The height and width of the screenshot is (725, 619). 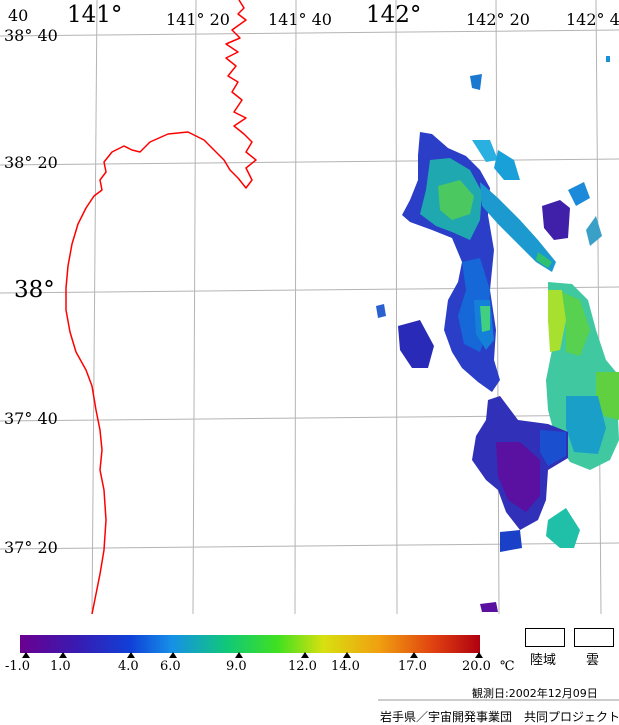 I want to click on legend-tick-label: 9.0, so click(x=236, y=666).